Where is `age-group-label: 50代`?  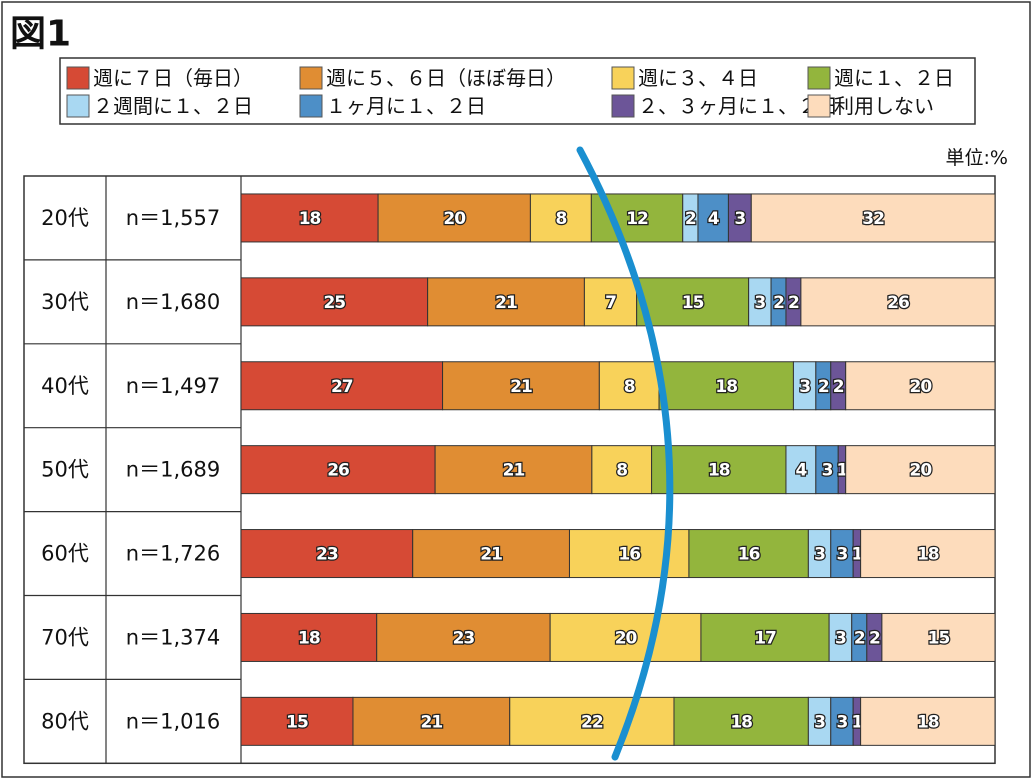
age-group-label: 50代 is located at coordinates (65, 470).